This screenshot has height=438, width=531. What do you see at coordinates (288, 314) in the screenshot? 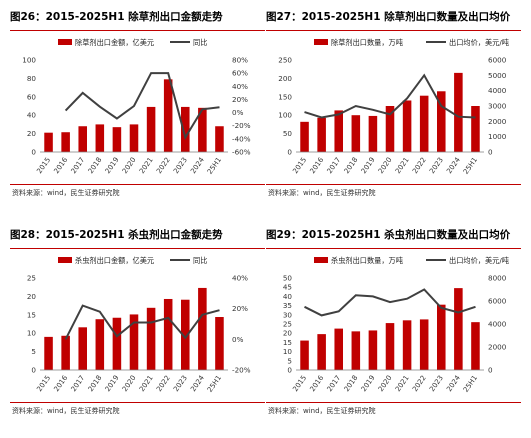
I see `y-left-tick-label: 30` at bounding box center [288, 314].